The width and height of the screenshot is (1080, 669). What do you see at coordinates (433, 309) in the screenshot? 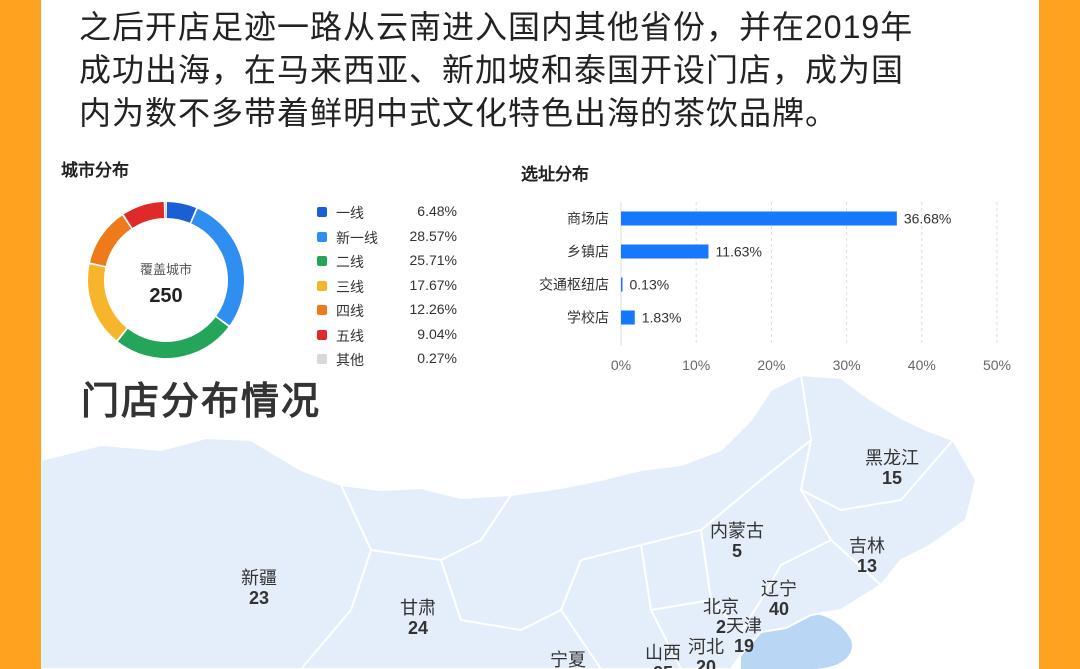
I see `legend-value: 12.26%` at bounding box center [433, 309].